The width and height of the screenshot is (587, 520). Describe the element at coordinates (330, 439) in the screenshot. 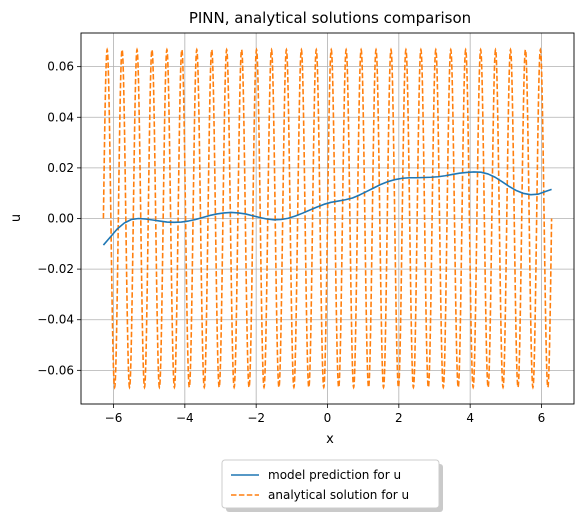

I see `x-axis-label: x` at that location.